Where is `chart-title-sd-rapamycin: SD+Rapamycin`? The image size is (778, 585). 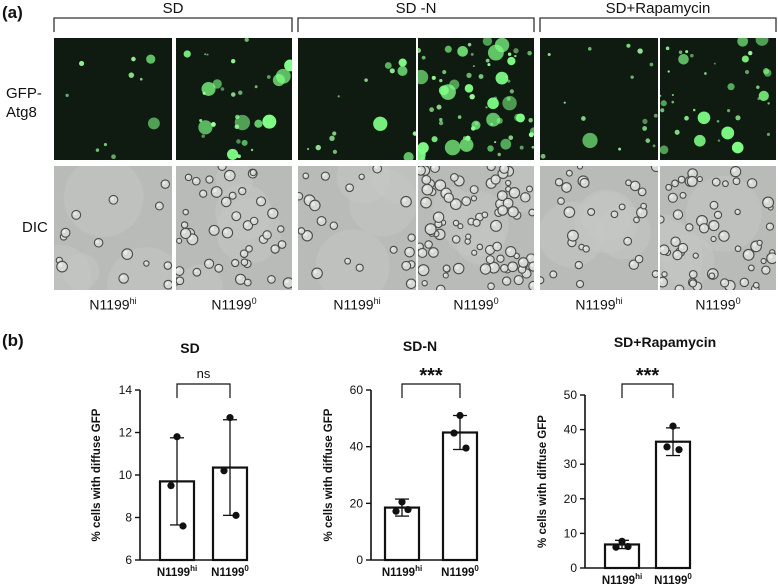
chart-title-sd-rapamycin: SD+Rapamycin is located at coordinates (665, 342).